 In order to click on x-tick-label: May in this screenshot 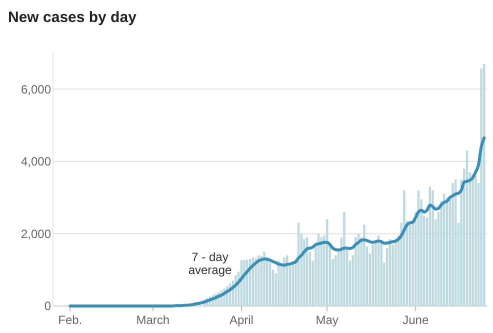, I will do `click(327, 320)`.